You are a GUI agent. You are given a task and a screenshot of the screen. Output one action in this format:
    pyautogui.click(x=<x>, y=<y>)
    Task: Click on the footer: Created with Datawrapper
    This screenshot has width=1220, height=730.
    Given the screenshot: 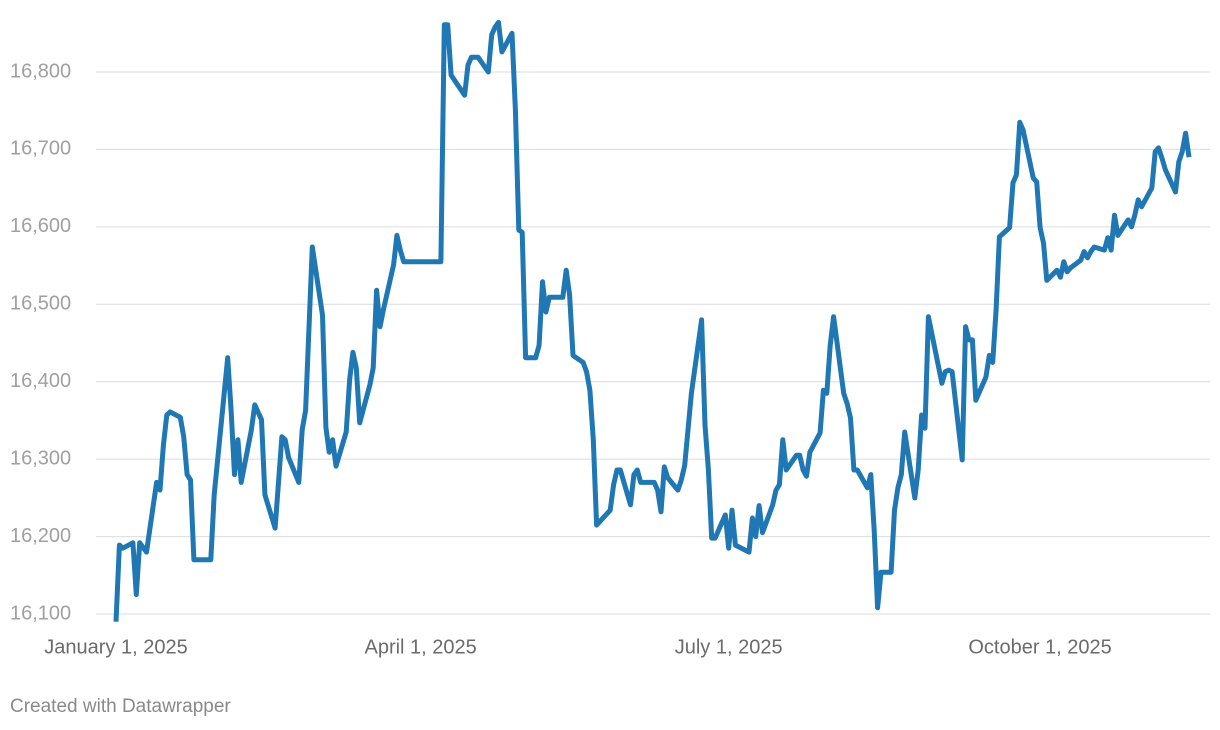 What is the action you would take?
    pyautogui.click(x=120, y=706)
    